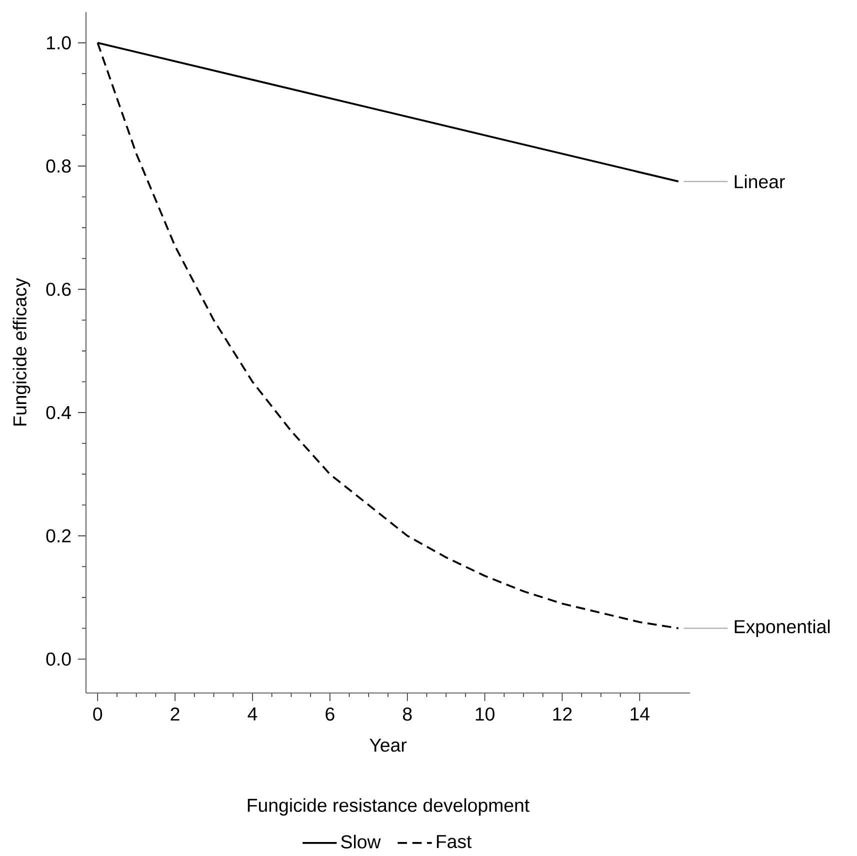 The width and height of the screenshot is (857, 856). I want to click on x-axis-title: Year, so click(388, 745).